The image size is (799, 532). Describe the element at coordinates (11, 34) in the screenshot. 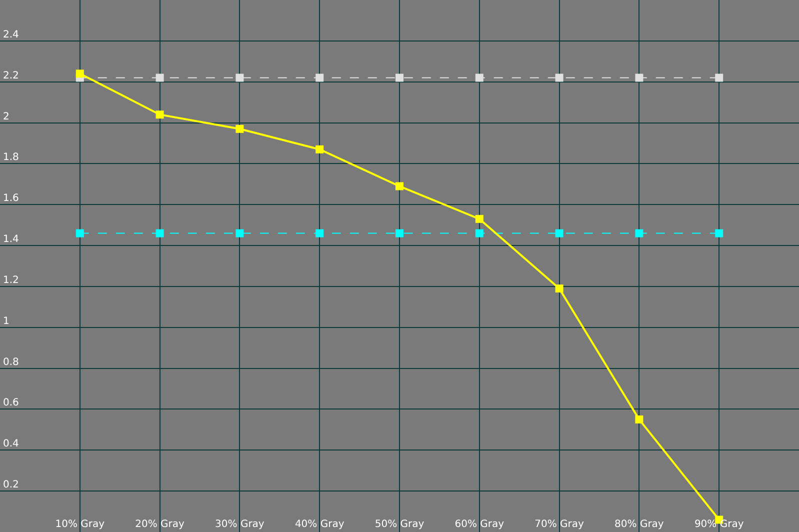

I see `y-tick-label: 2.4` at that location.